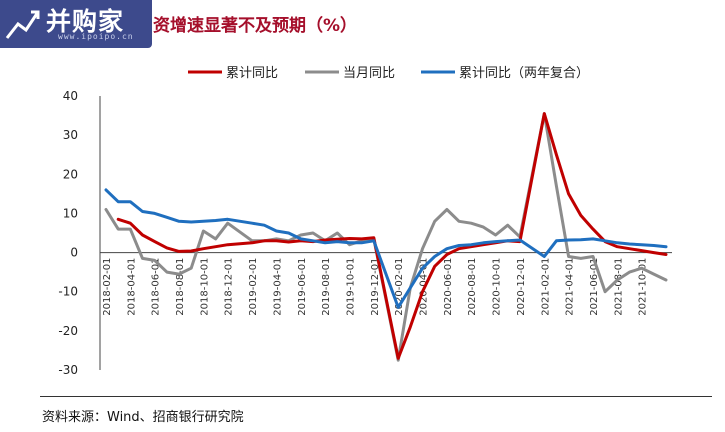 The height and width of the screenshot is (432, 725). What do you see at coordinates (143, 417) in the screenshot?
I see `source-note: 资料来源：Wind、招商银行研究院` at bounding box center [143, 417].